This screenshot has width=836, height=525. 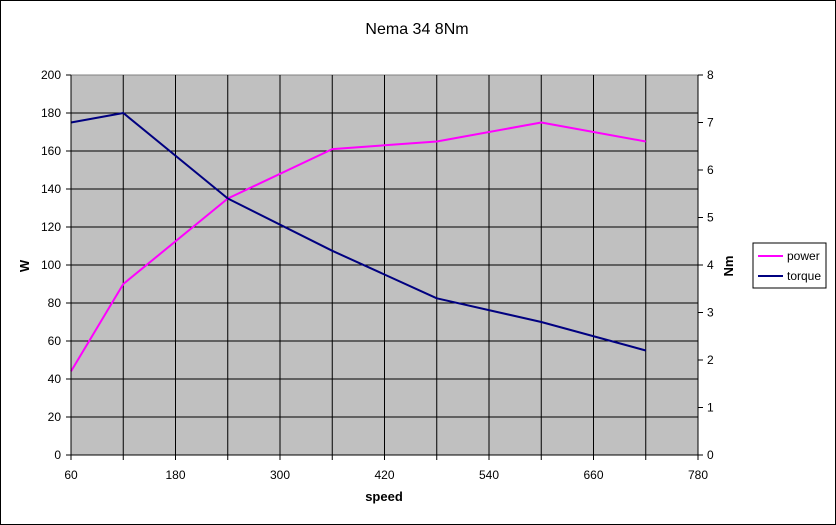 What do you see at coordinates (710, 455) in the screenshot?
I see `y2-tick-label: 0` at bounding box center [710, 455].